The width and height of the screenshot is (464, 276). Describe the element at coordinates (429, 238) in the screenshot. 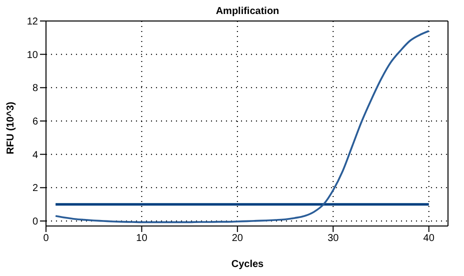

I see `x-tick-label: 40` at that location.